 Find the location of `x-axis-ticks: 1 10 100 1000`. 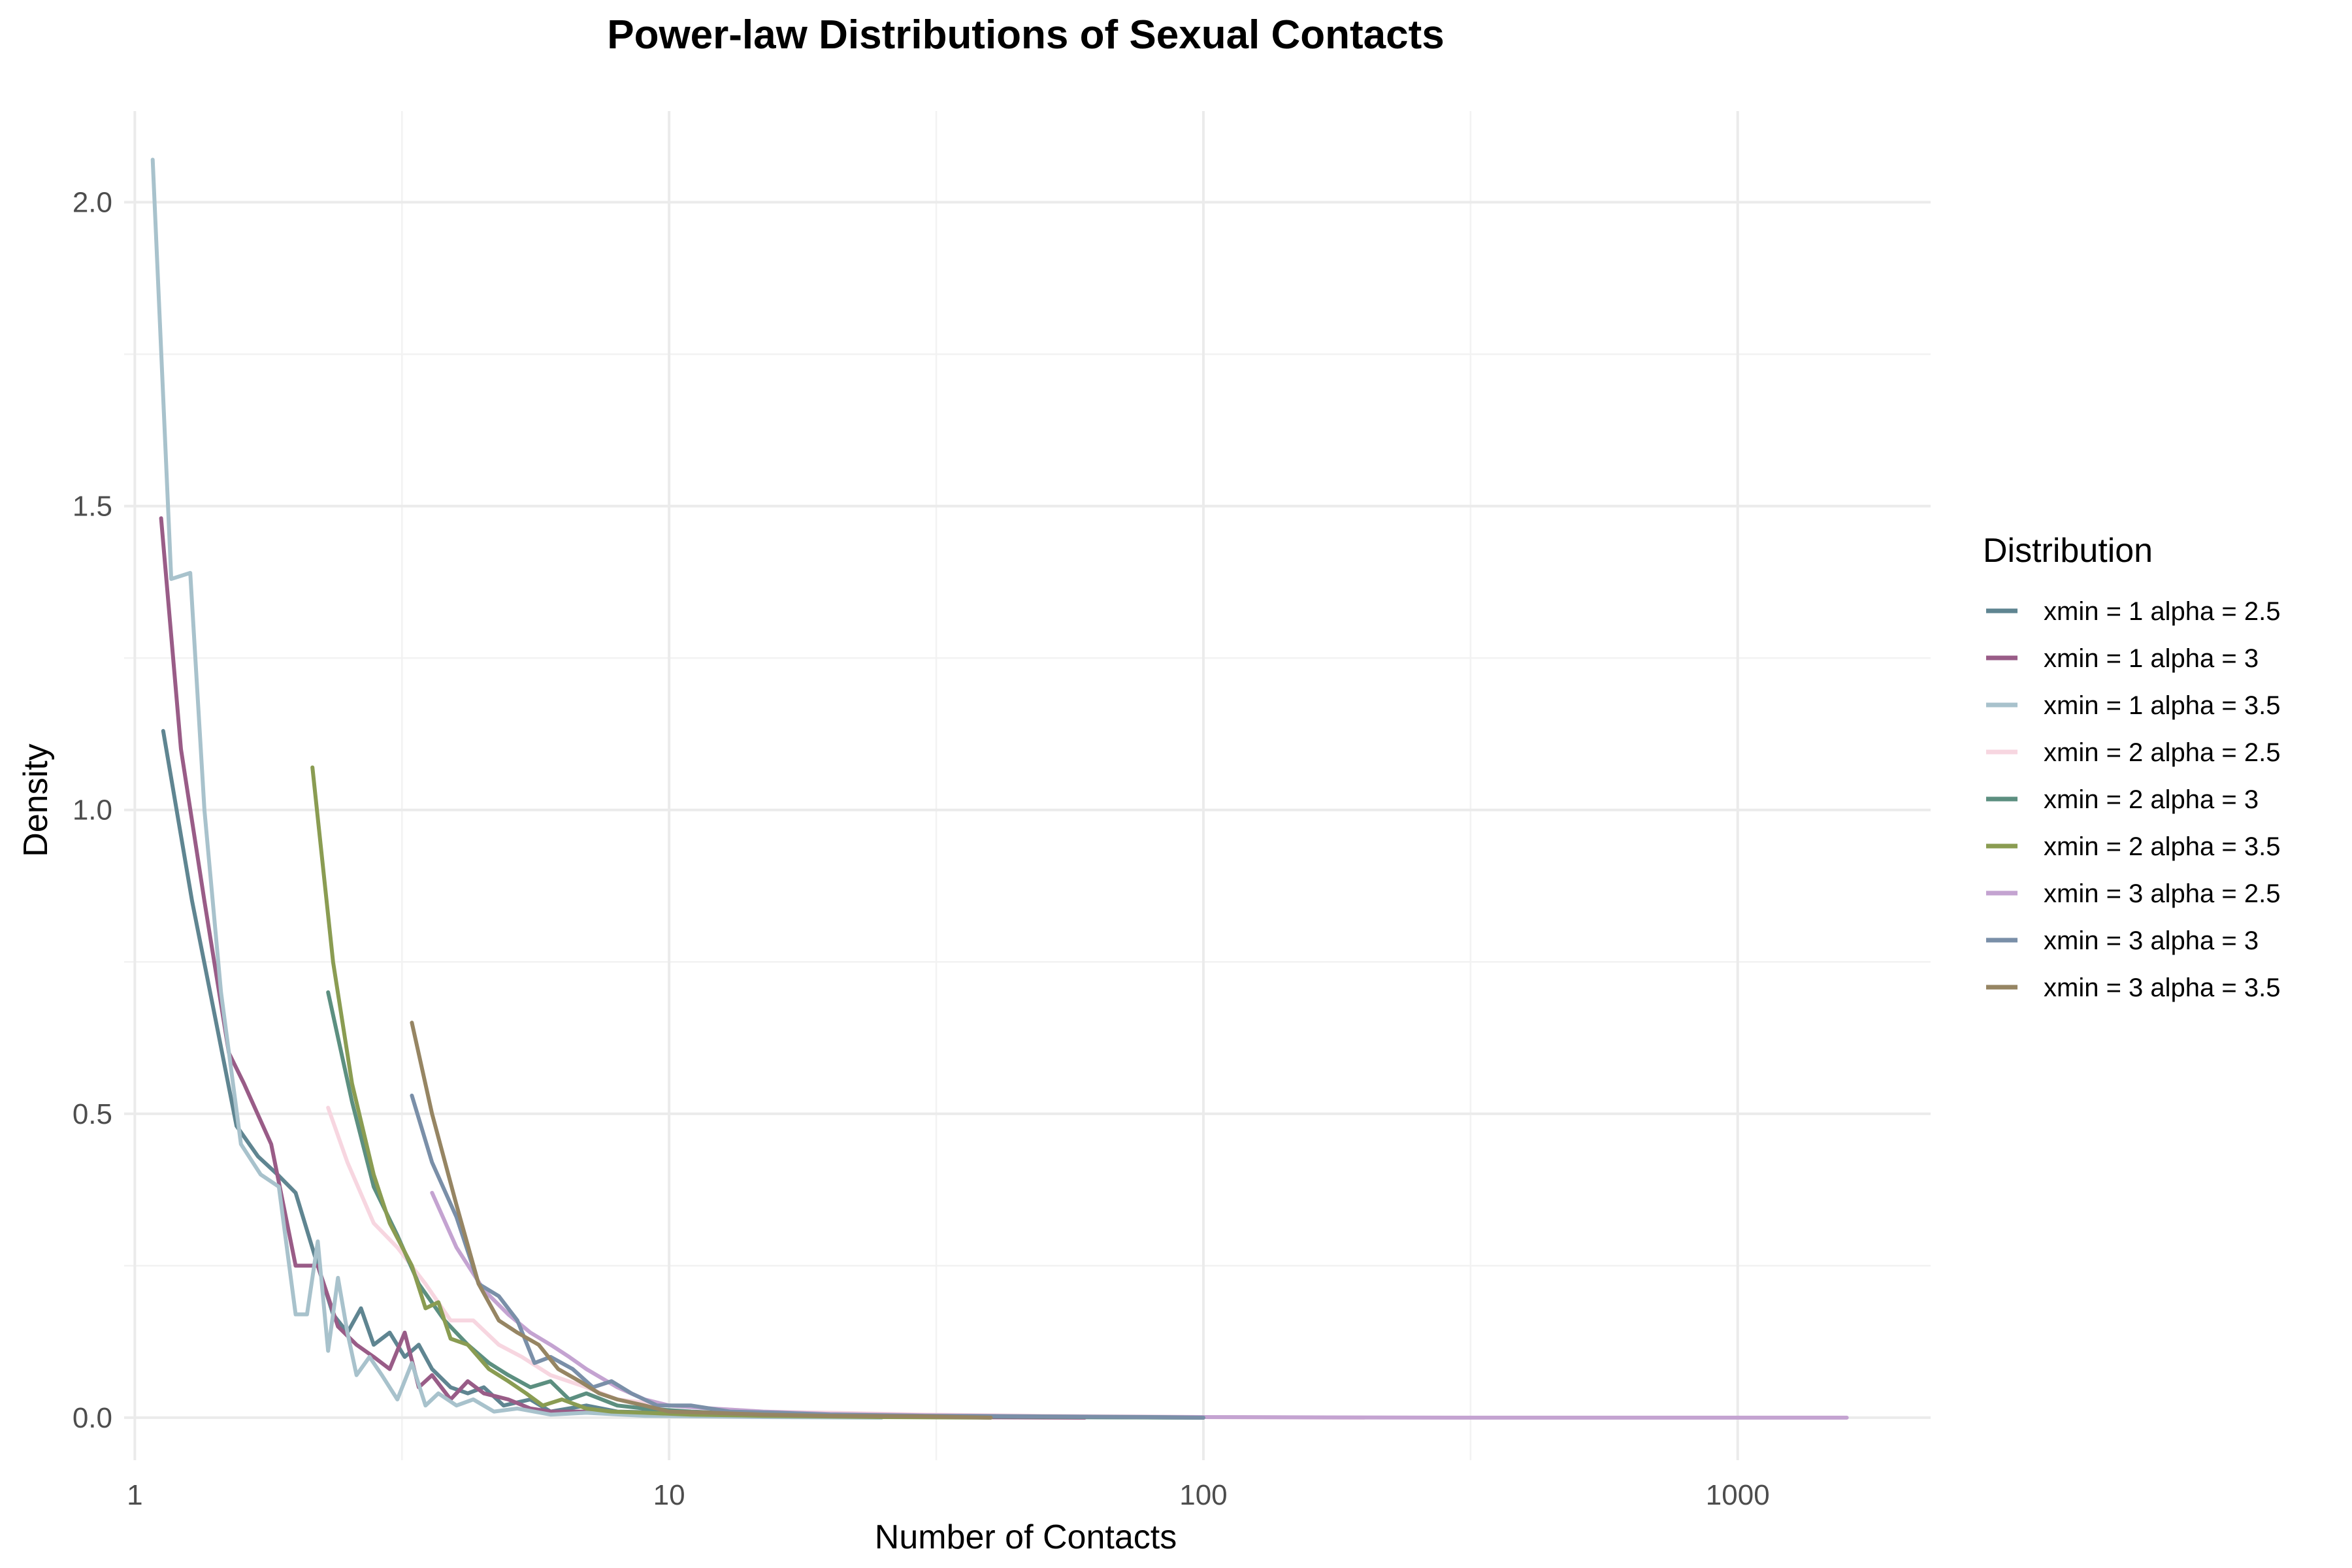

x-axis-ticks: 1 10 100 1000 is located at coordinates (948, 1495).